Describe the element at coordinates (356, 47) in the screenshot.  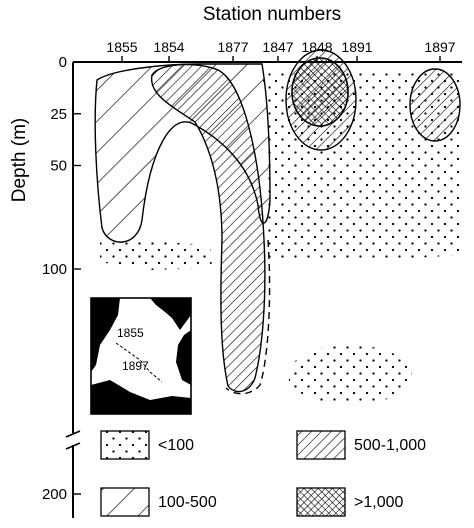
I see `station-label-1891: 1891` at that location.